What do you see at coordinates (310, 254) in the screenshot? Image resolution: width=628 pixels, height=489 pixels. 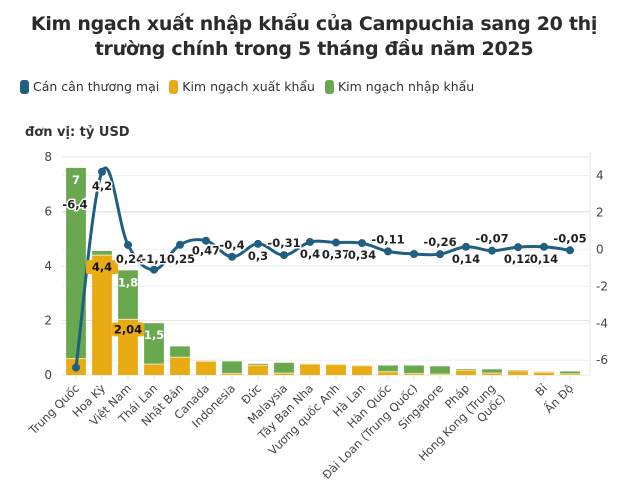 I see `balance-label: 0,4` at bounding box center [310, 254].